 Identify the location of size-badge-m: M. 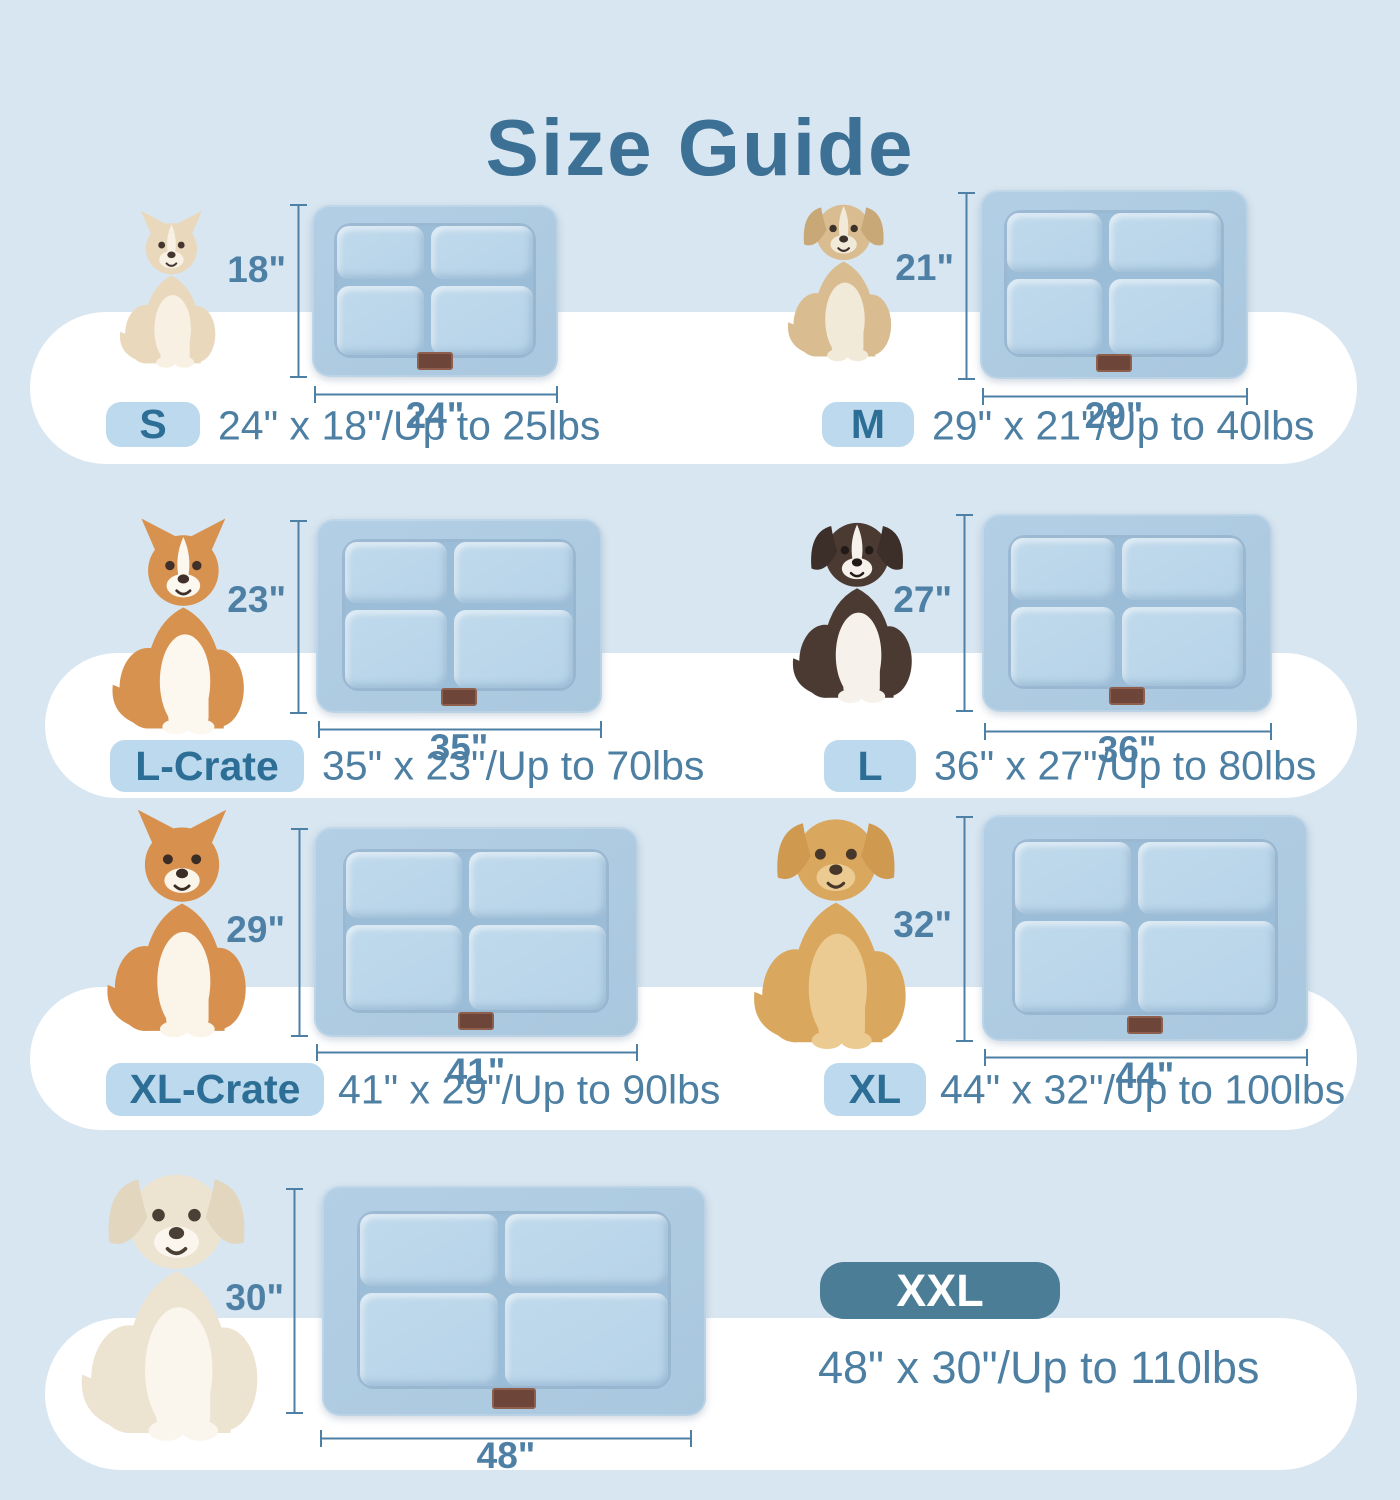
(868, 424).